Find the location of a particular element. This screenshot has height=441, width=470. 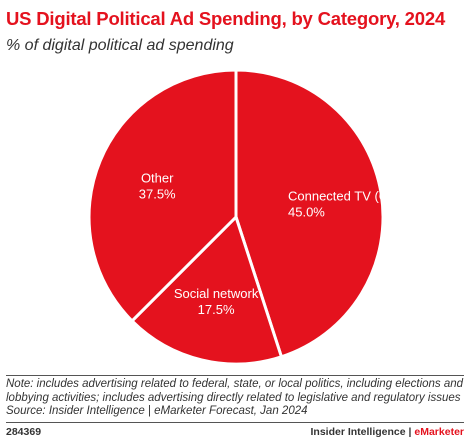

slice-value-label-1: 45.0% is located at coordinates (306, 212).